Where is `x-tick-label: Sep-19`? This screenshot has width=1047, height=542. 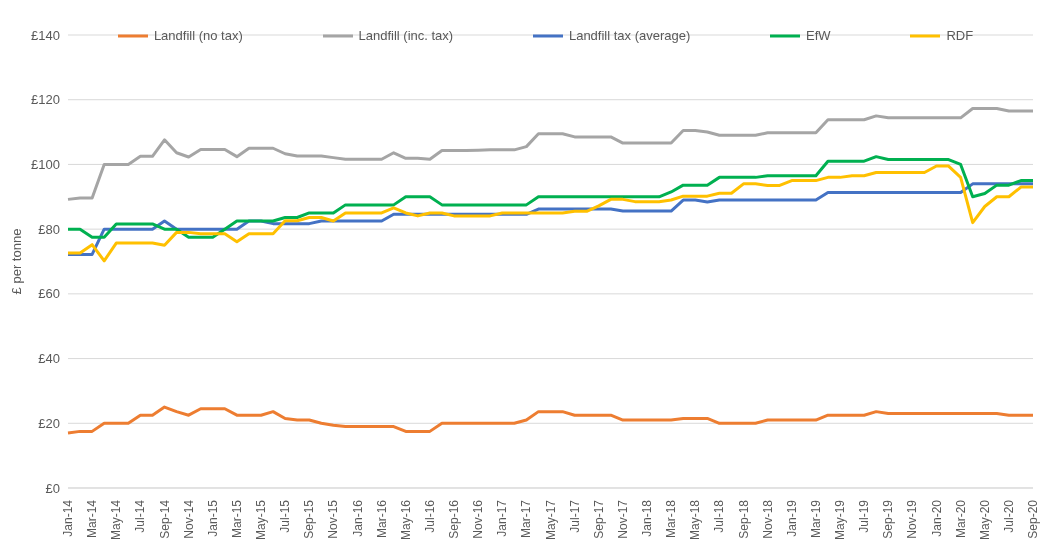 x-tick-label: Sep-19 is located at coordinates (888, 519).